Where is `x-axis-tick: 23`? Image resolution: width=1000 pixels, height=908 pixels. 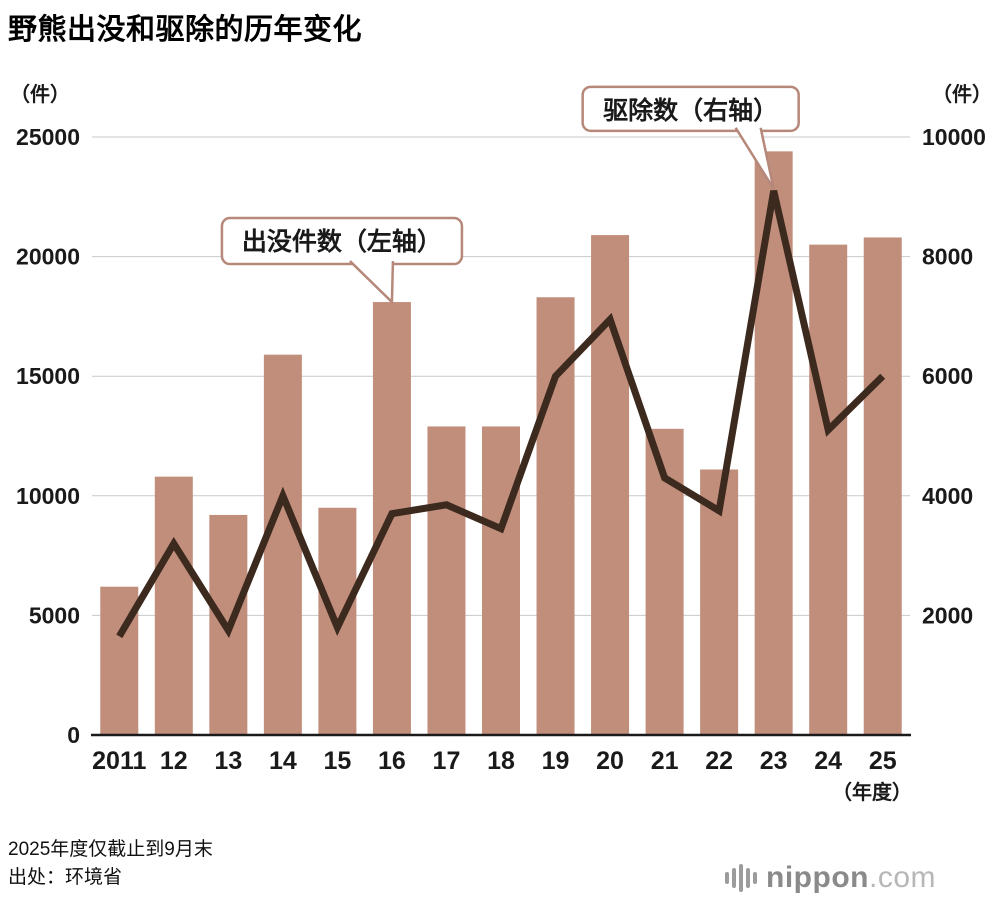 x-axis-tick: 23 is located at coordinates (774, 761).